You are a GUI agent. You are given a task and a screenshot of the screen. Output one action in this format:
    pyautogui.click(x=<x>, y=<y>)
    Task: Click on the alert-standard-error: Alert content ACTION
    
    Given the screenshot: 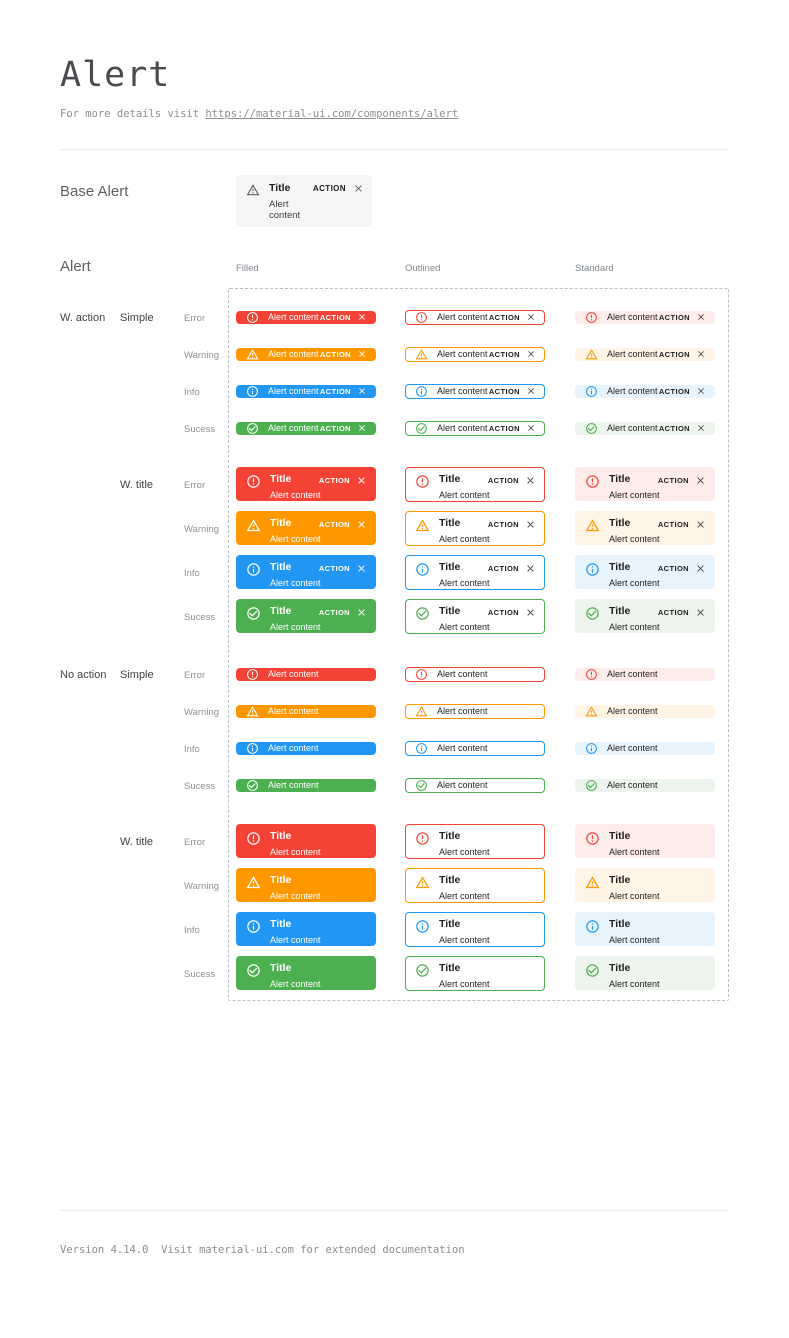 What is the action you would take?
    pyautogui.click(x=645, y=317)
    